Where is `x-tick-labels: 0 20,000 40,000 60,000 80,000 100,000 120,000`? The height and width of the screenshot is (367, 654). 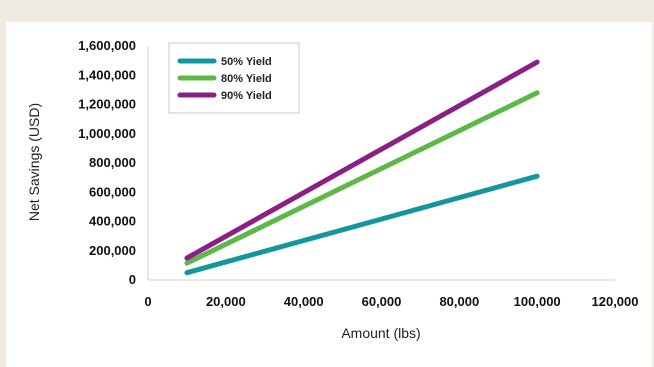
x-tick-labels: 0 20,000 40,000 60,000 80,000 100,000 120,000 is located at coordinates (391, 301).